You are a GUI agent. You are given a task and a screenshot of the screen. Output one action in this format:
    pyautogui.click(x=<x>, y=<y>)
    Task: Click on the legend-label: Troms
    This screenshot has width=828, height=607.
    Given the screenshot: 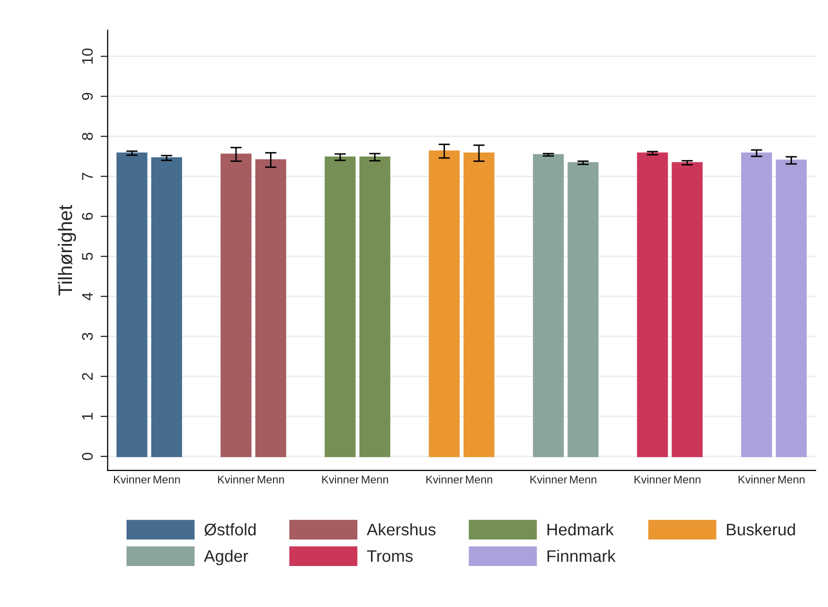 What is the action you would take?
    pyautogui.click(x=390, y=556)
    